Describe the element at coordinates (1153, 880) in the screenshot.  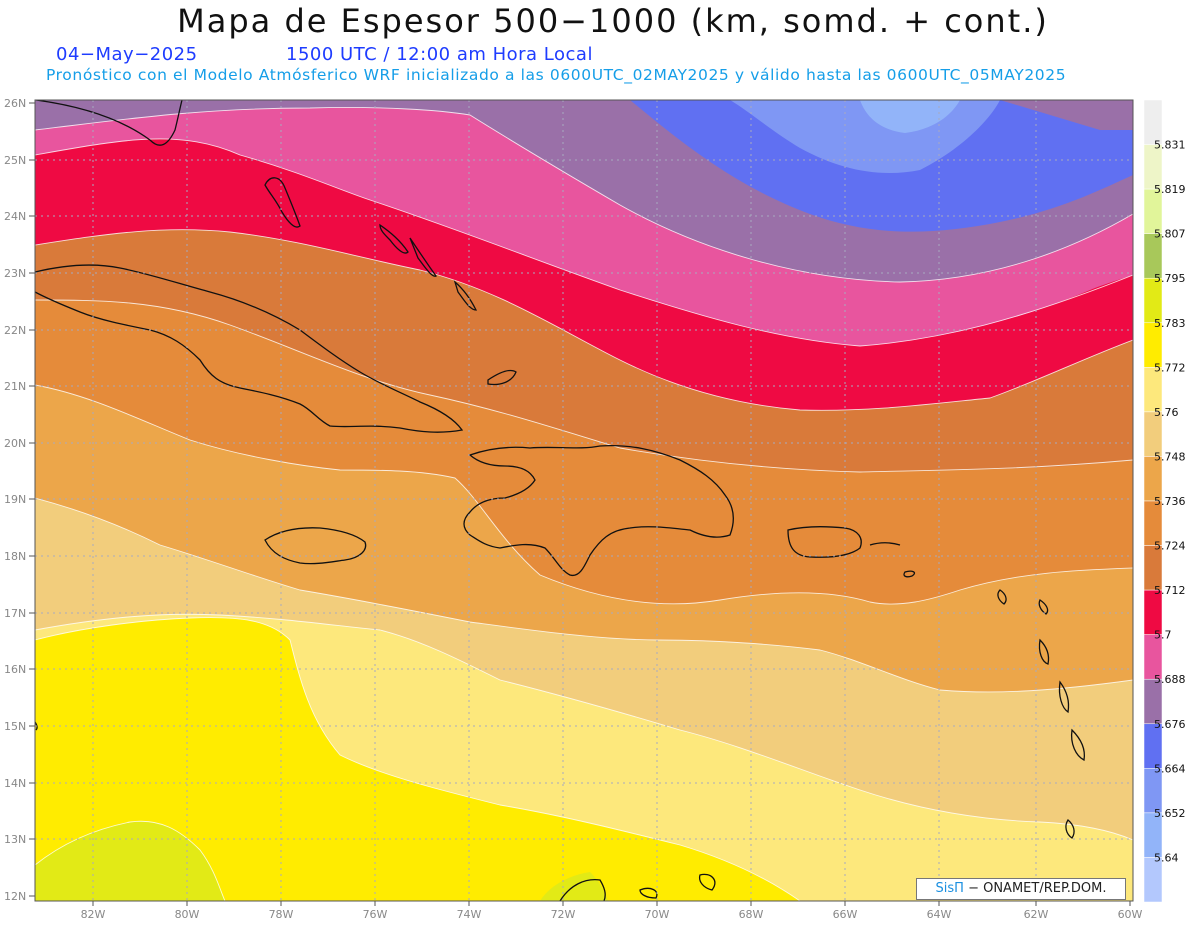
I see `legend-swatch` at that location.